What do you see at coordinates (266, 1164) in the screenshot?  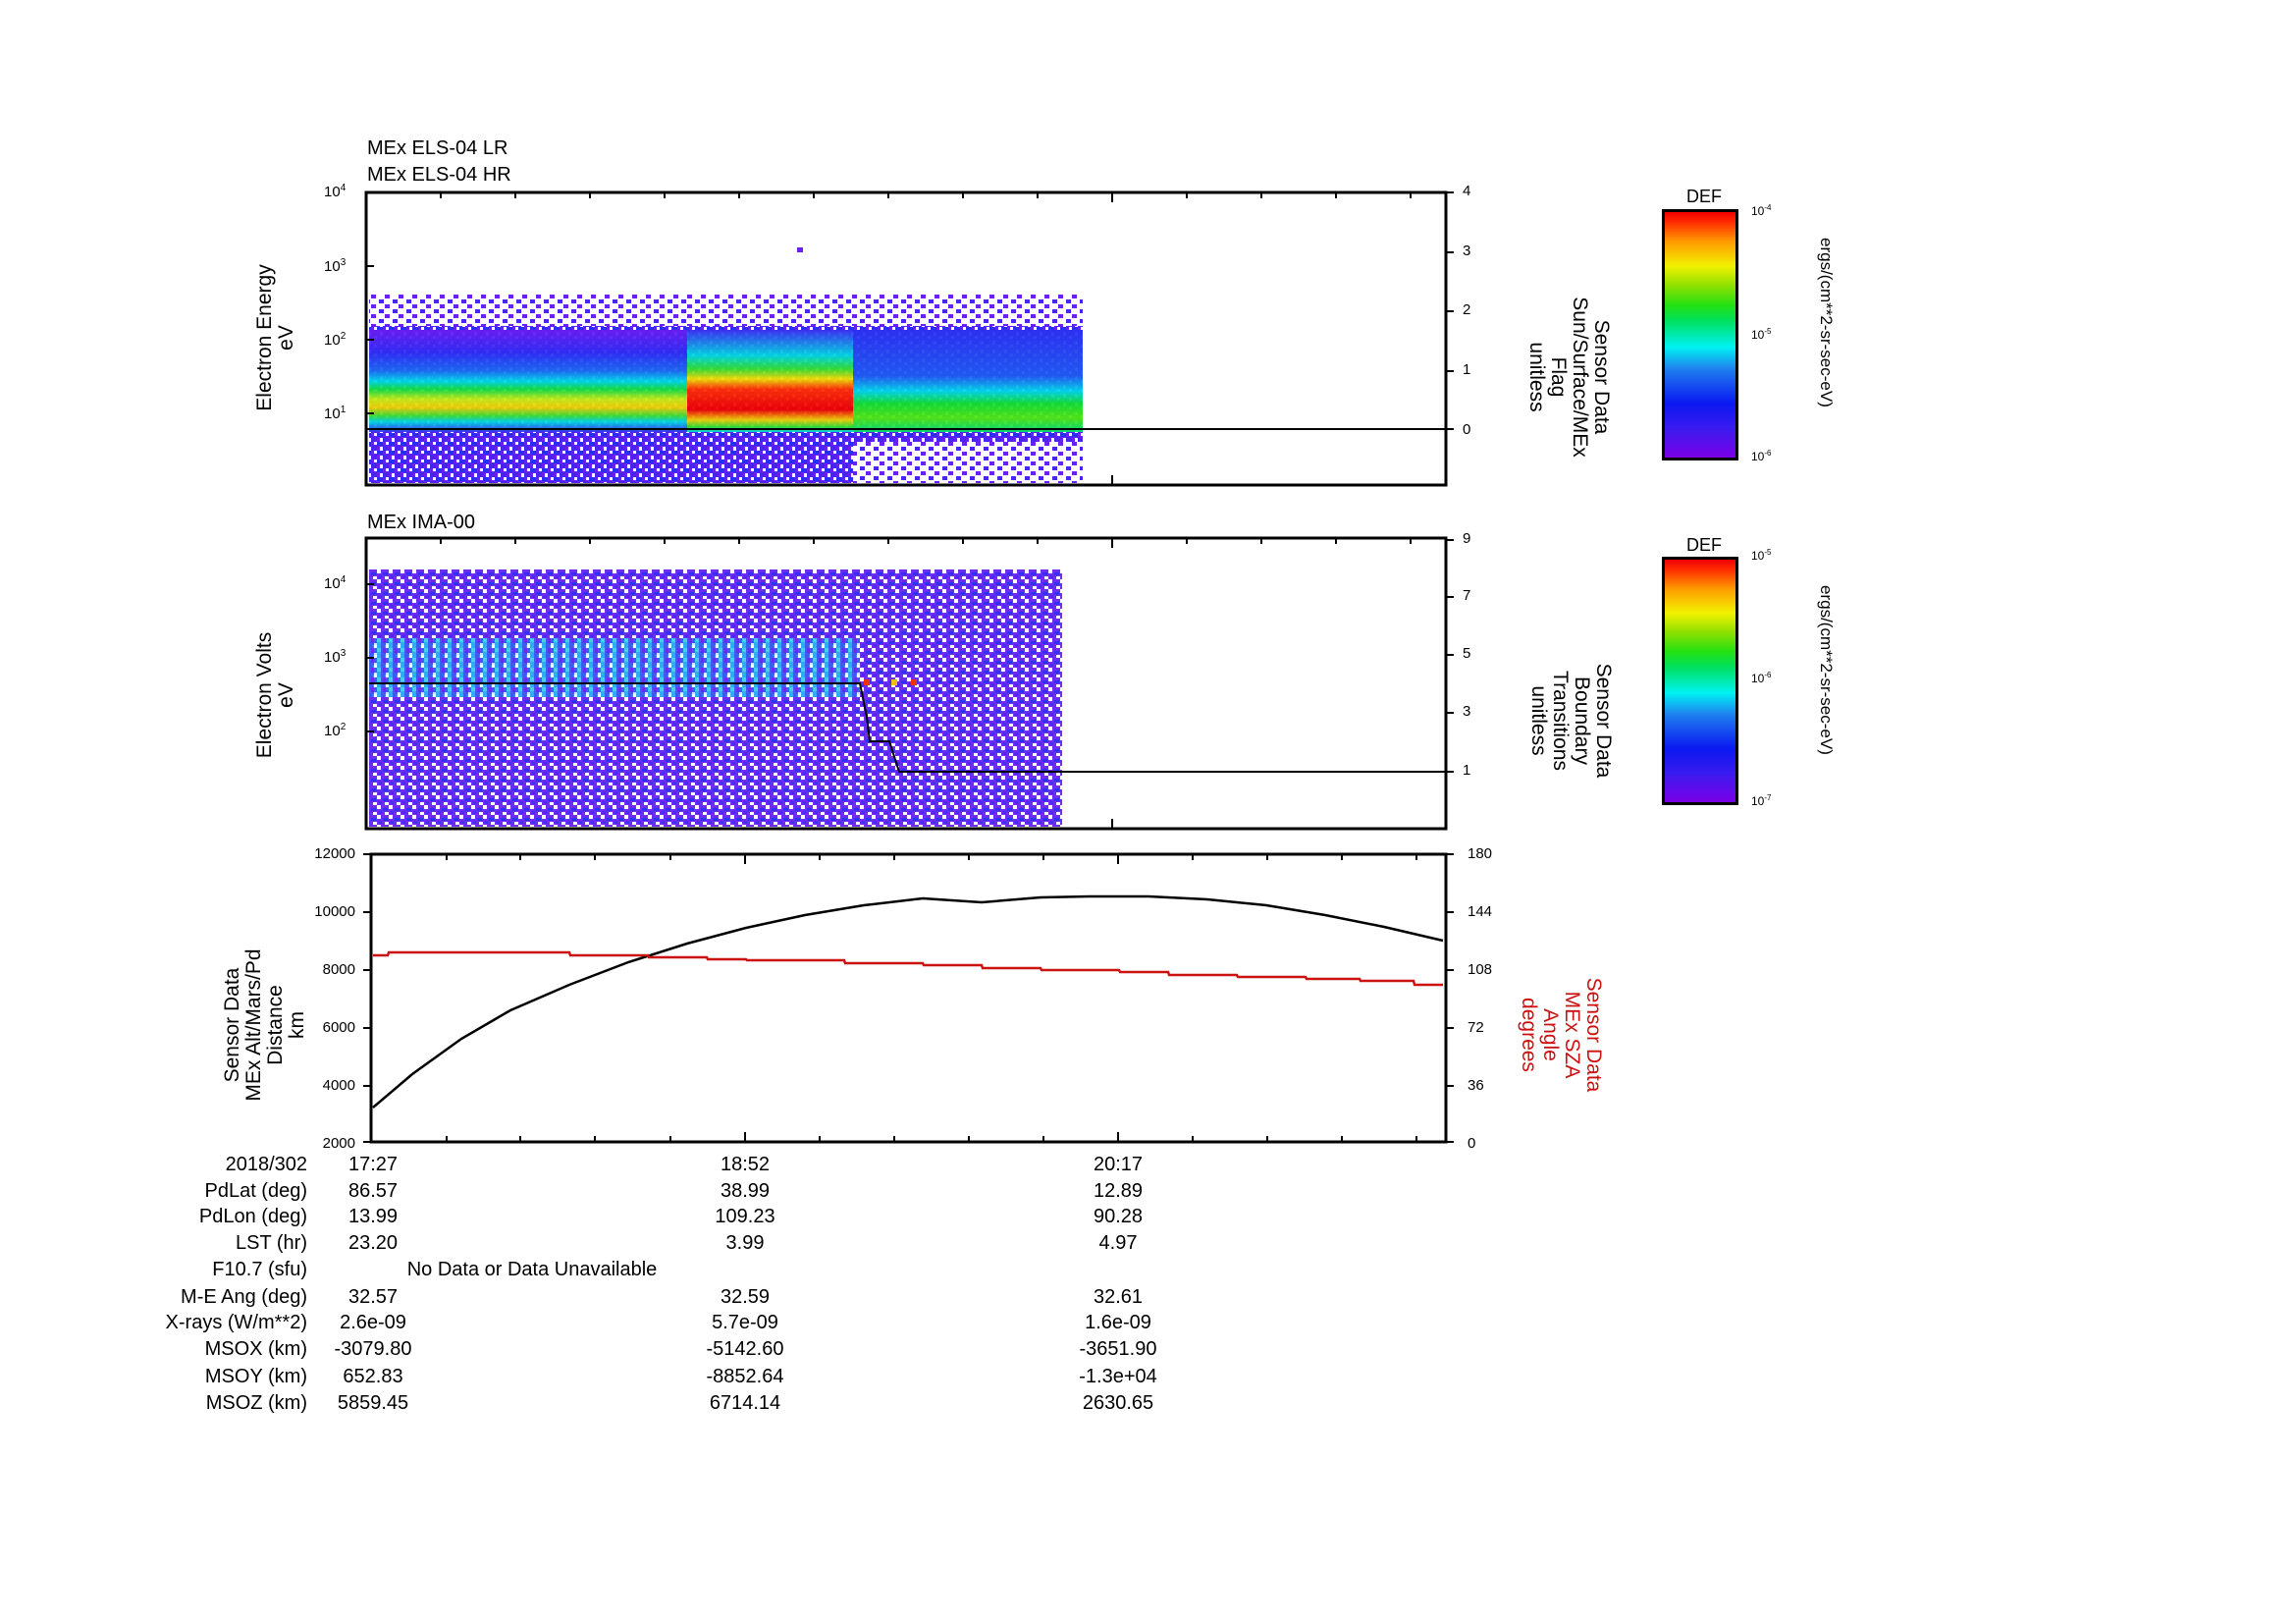 I see `ephemeris-date: 2018/302` at bounding box center [266, 1164].